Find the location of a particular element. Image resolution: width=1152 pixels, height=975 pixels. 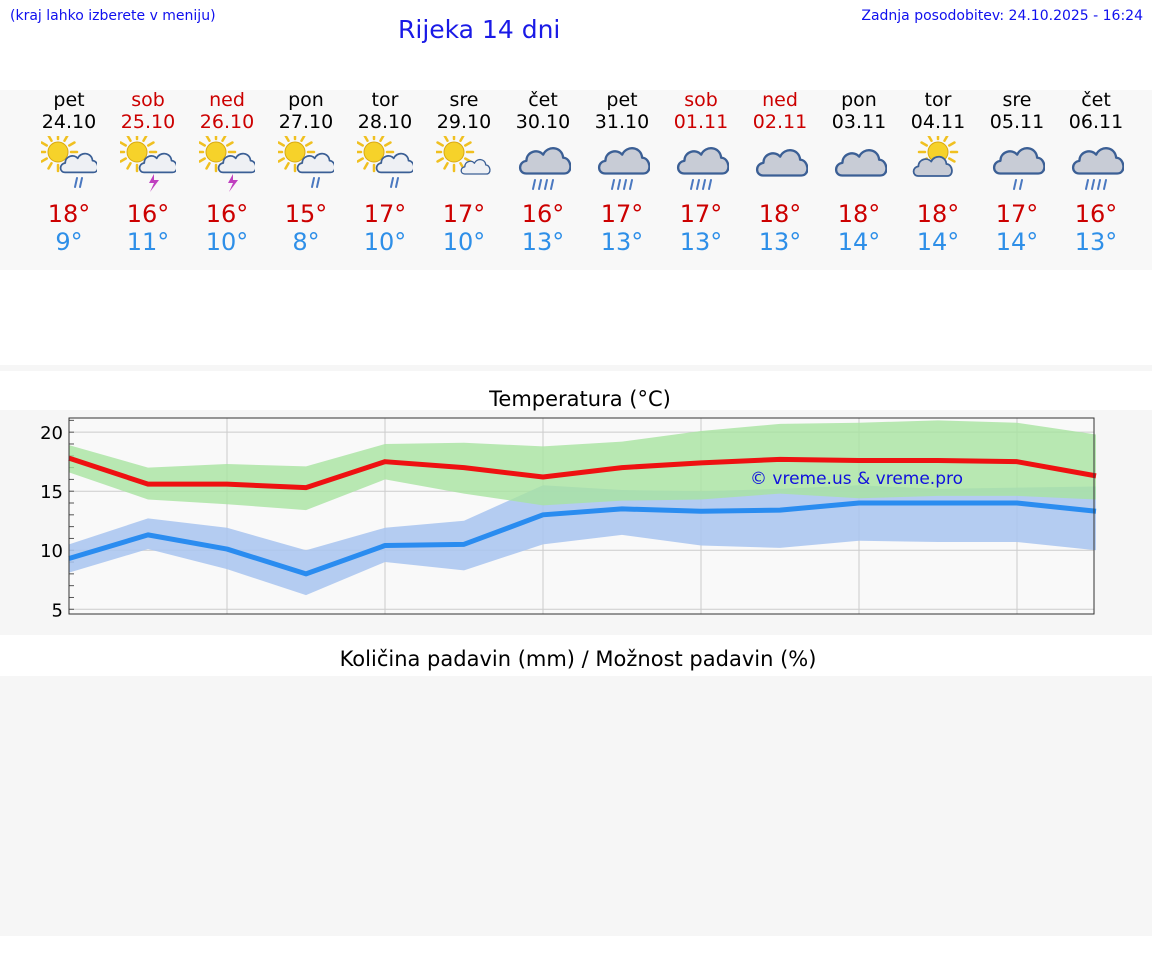

region-menu-hint: (kraj lahko izberete v meniju) is located at coordinates (113, 16).